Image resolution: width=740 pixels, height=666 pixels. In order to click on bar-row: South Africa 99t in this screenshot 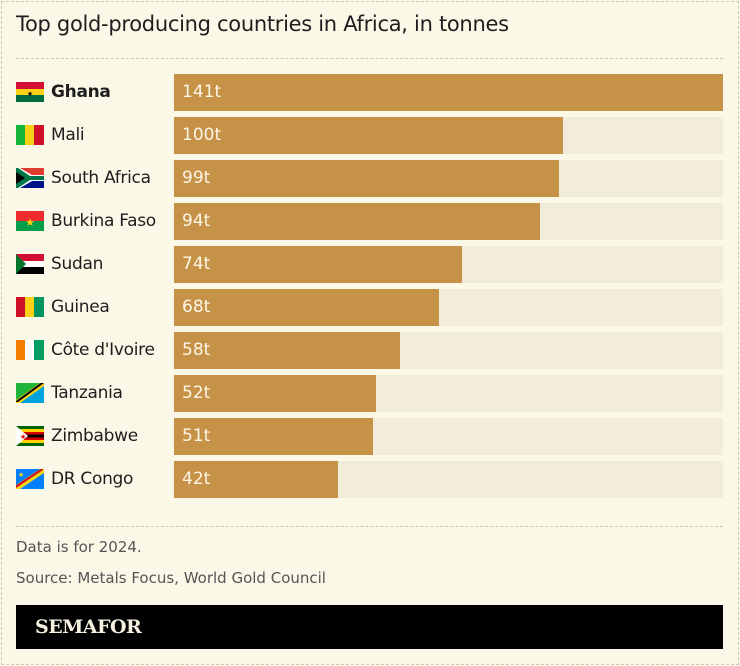, I will do `click(369, 178)`.